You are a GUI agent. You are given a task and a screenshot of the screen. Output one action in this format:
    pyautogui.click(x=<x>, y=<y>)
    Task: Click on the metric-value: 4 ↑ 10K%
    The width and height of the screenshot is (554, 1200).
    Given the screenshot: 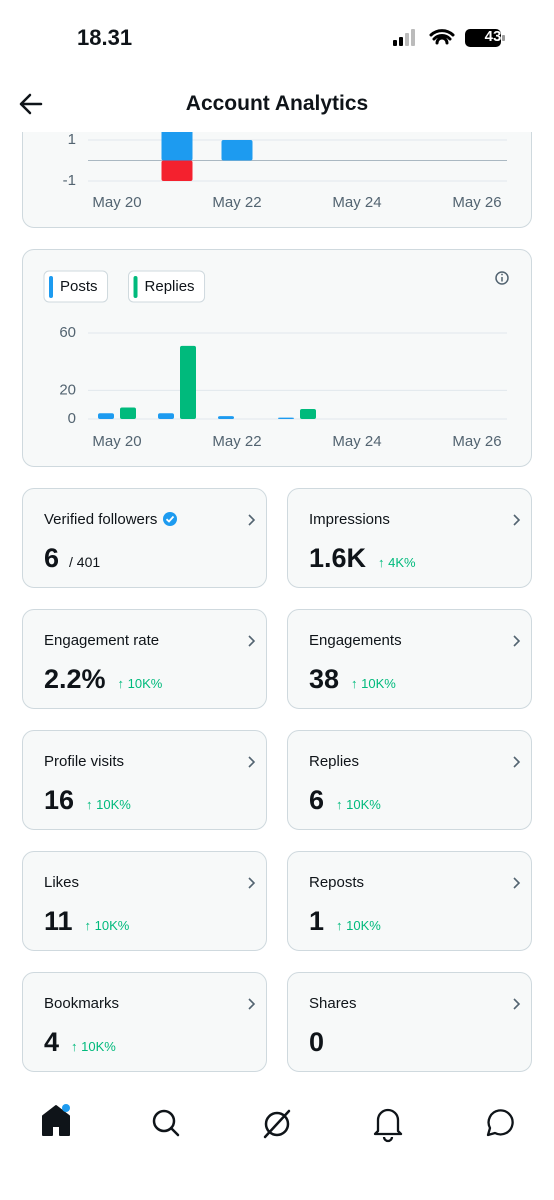 What is the action you would take?
    pyautogui.click(x=80, y=1042)
    